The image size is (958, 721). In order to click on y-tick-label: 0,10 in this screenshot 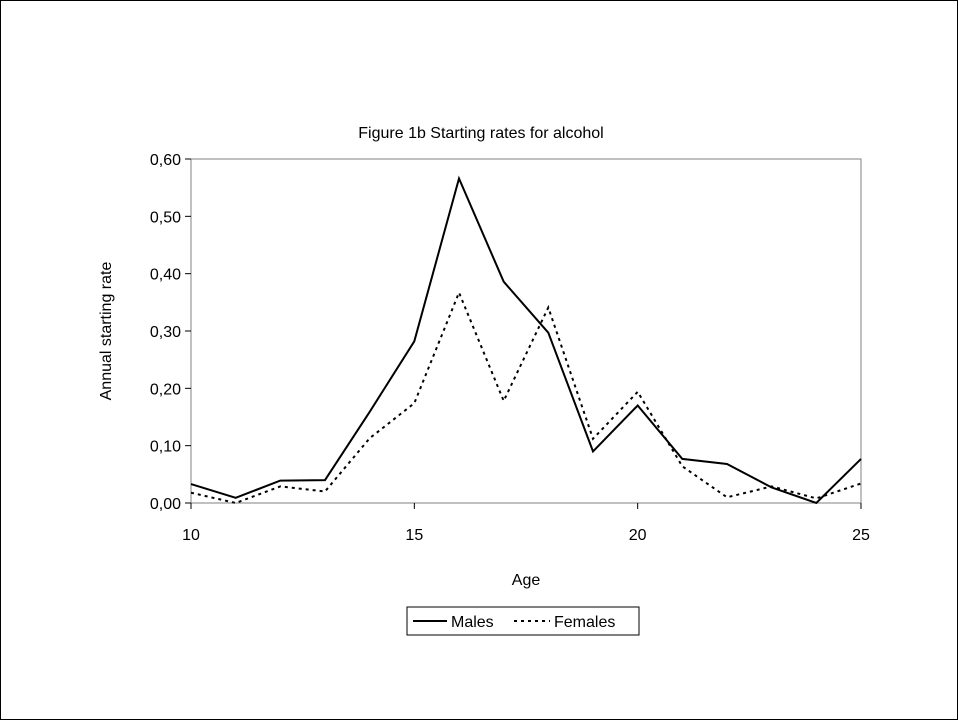, I will do `click(165, 447)`.